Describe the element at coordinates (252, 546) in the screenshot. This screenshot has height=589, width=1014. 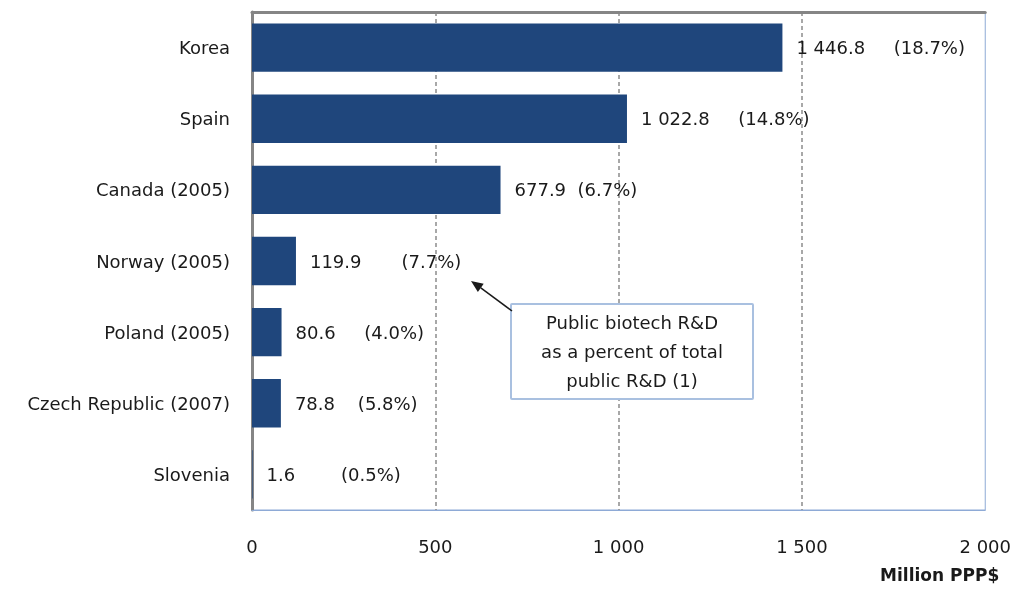
I see `x-tick-label: 0` at that location.